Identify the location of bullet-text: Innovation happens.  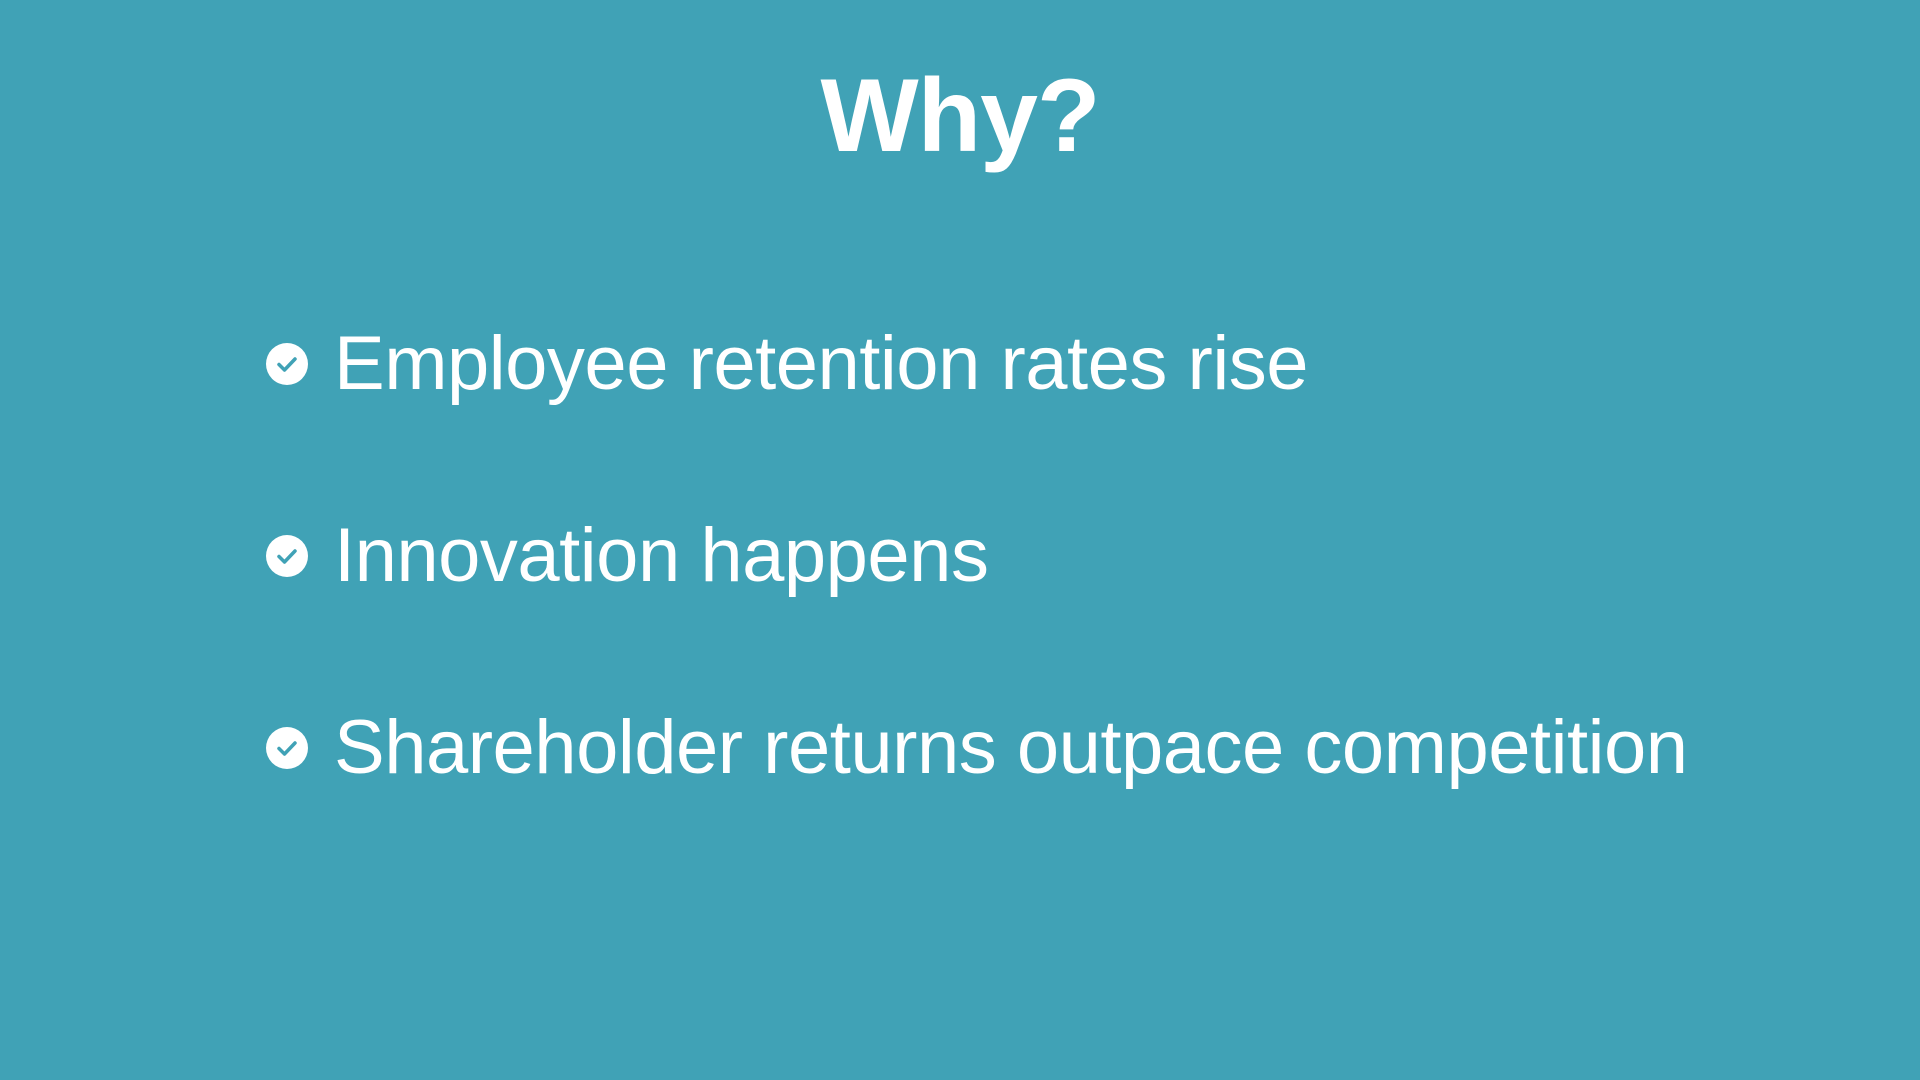
(661, 555).